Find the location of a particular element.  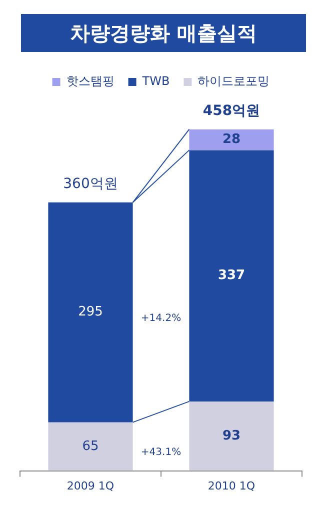

data-label: 65 is located at coordinates (90, 446).